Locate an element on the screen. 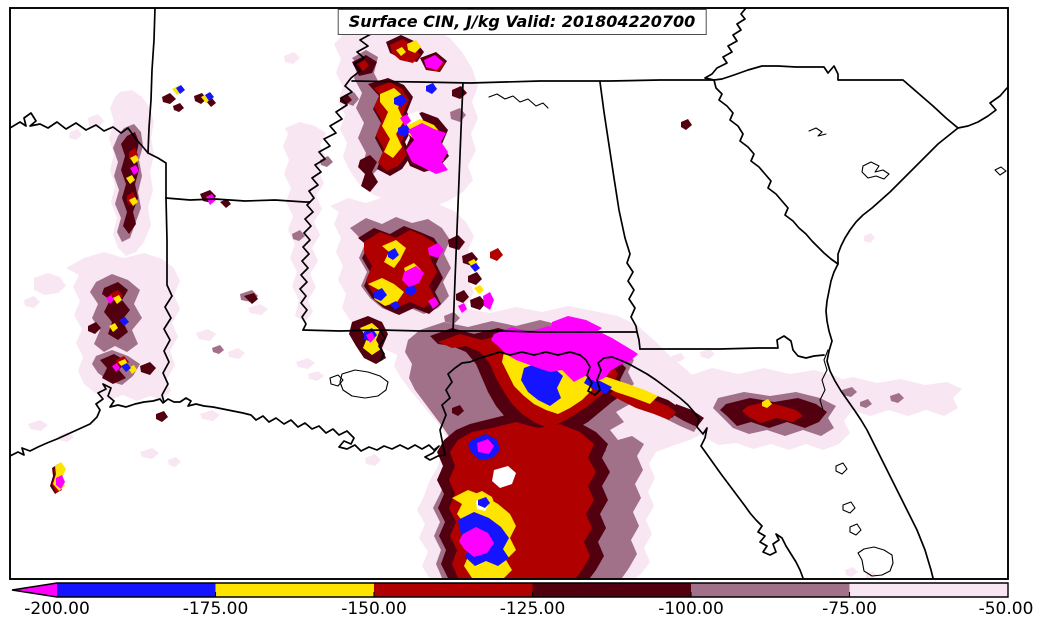 The width and height of the screenshot is (1044, 633). map-title: Surface CIN, J/kg Valid: 201804220700 is located at coordinates (522, 21).